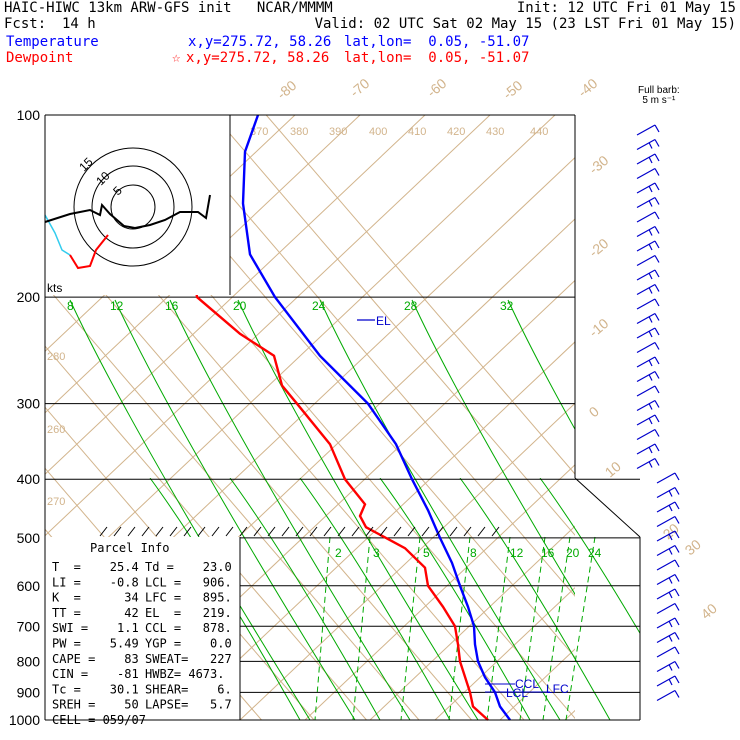 This screenshot has width=740, height=740. Describe the element at coordinates (495, 132) in the screenshot. I see `theta-label: 430` at that location.